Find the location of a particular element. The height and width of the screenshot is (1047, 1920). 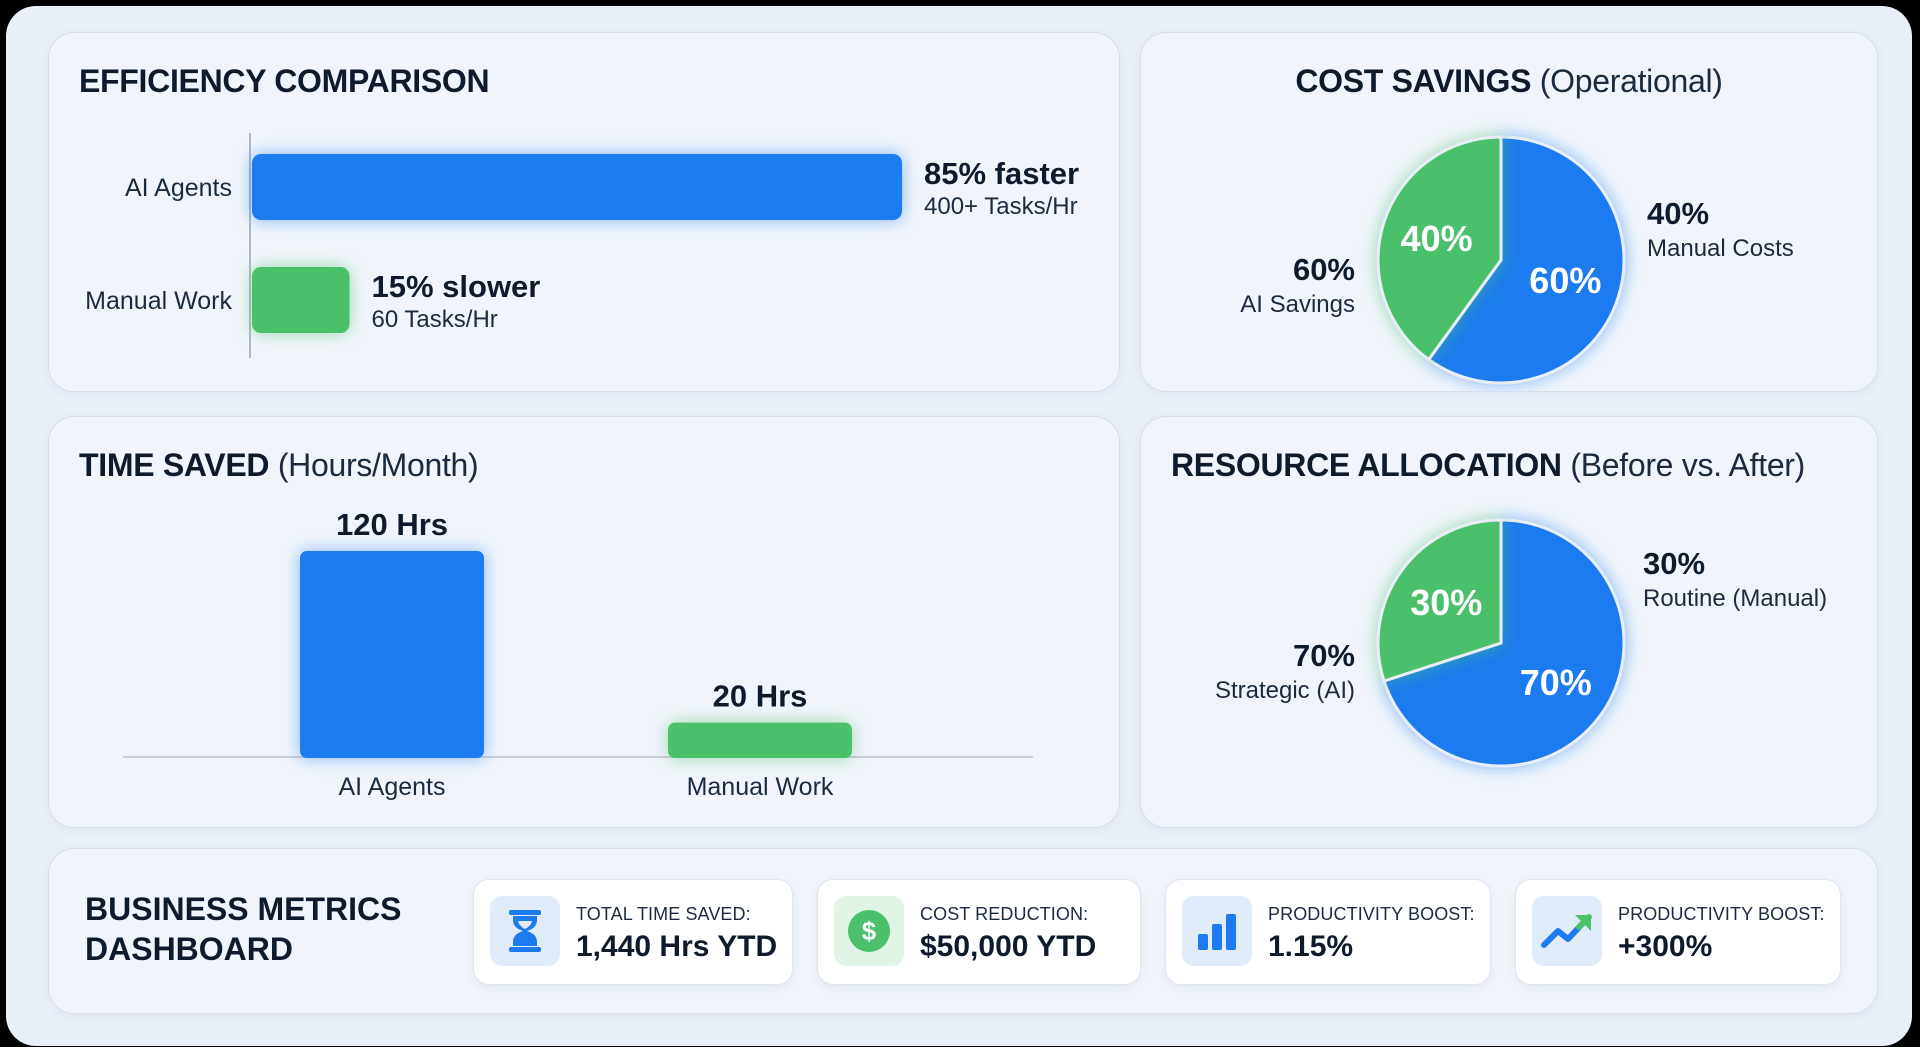

metric-value: 1,440 Hrs YTD is located at coordinates (677, 946).